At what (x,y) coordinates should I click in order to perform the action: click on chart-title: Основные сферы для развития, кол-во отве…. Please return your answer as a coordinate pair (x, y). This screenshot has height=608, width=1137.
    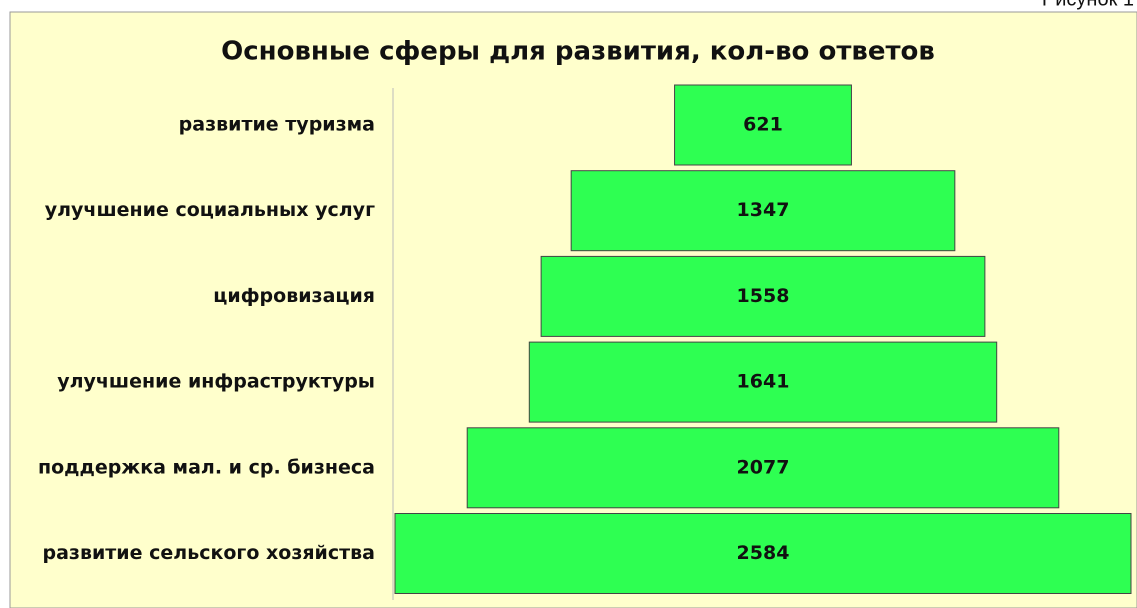
    Looking at the image, I should click on (578, 52).